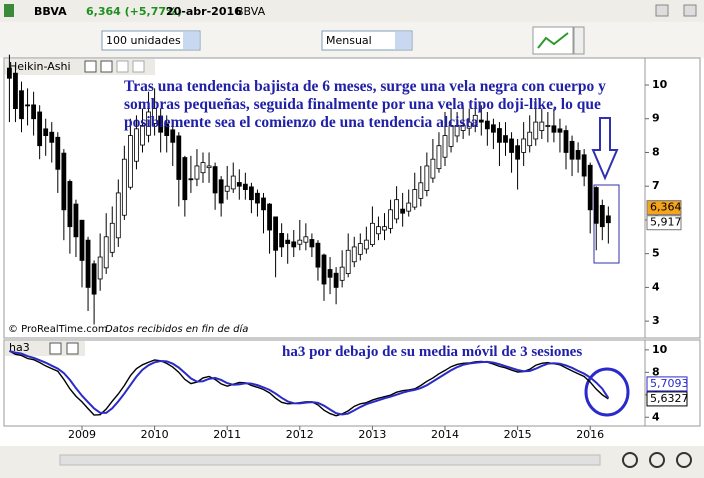 This screenshot has height=478, width=704. What do you see at coordinates (669, 398) in the screenshot?
I see `value-label: 5,6327` at bounding box center [669, 398].